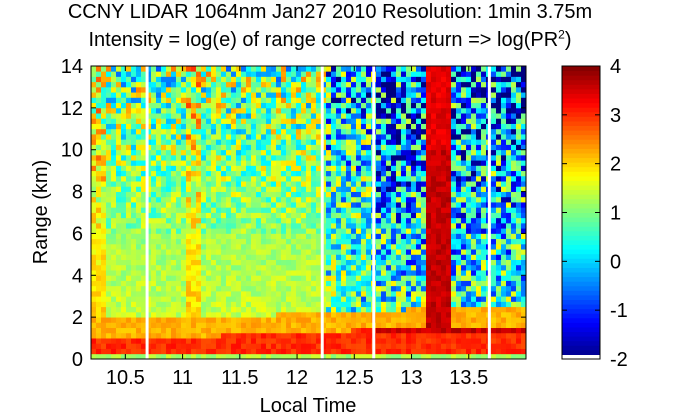 The width and height of the screenshot is (700, 420). What do you see at coordinates (581, 87) in the screenshot?
I see `colorbar-segment` at bounding box center [581, 87].